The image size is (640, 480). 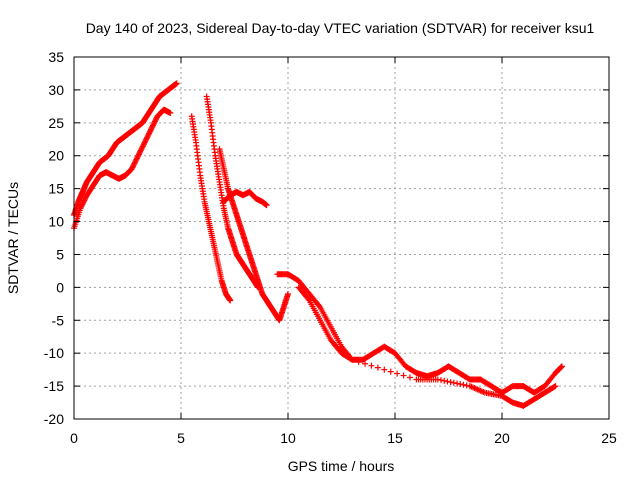 I want to click on x-tick-label: 0, so click(x=74, y=438).